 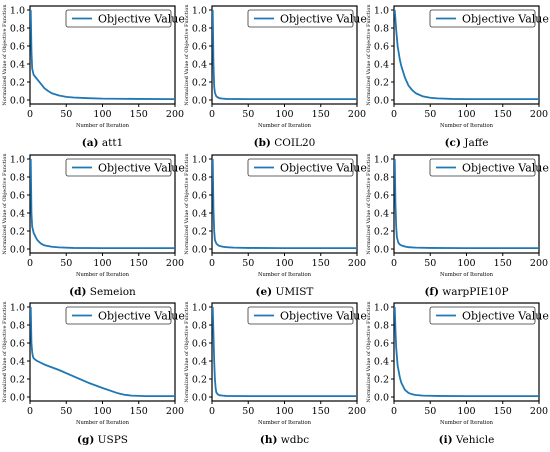 What do you see at coordinates (269, 440) in the screenshot?
I see `panel-caption-letter: (h)` at bounding box center [269, 440].